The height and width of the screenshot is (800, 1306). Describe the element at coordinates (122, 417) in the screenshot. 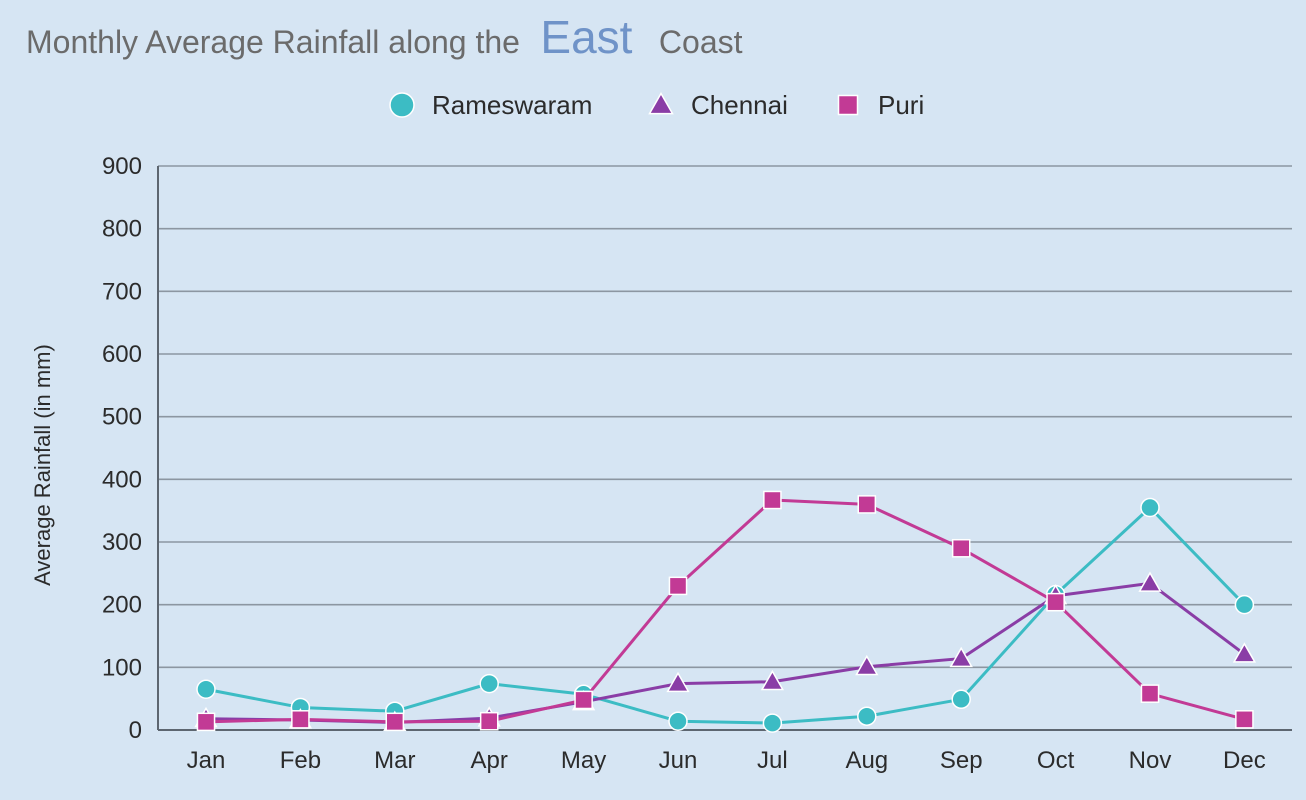

I see `y-tick-label: 500` at that location.